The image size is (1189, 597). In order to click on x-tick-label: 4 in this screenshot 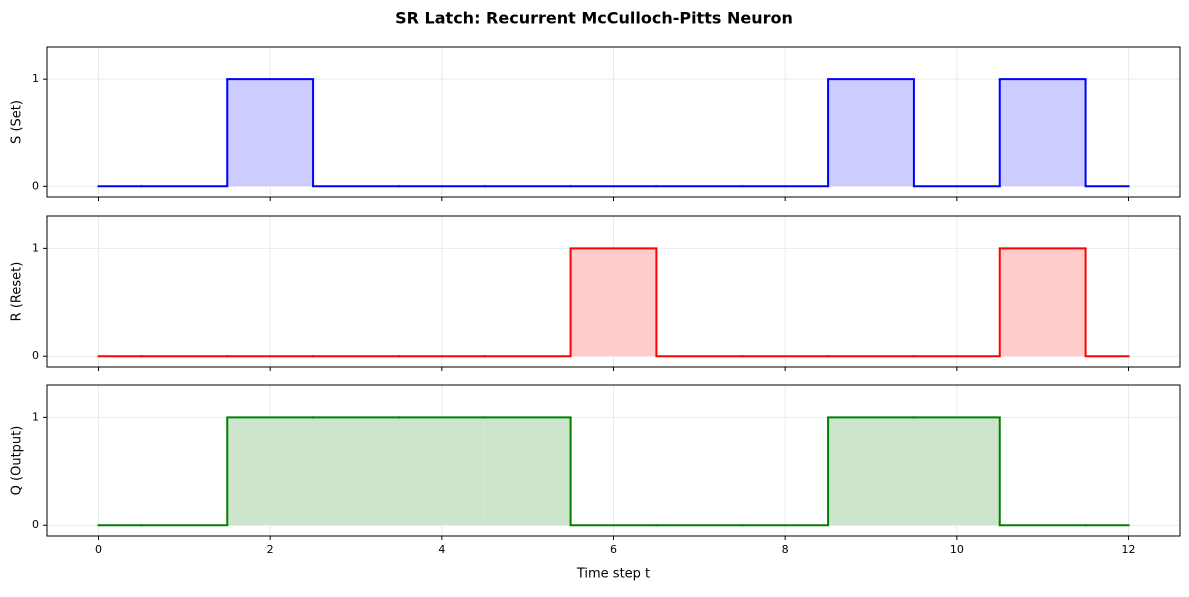, I will do `click(441, 549)`.